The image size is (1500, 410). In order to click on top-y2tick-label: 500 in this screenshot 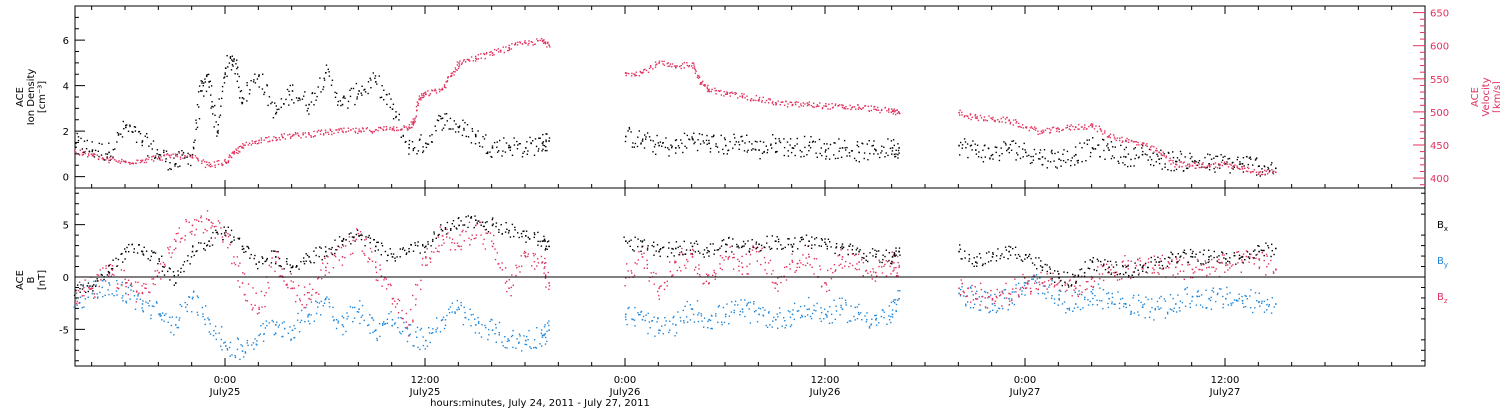, I will do `click(1439, 113)`.